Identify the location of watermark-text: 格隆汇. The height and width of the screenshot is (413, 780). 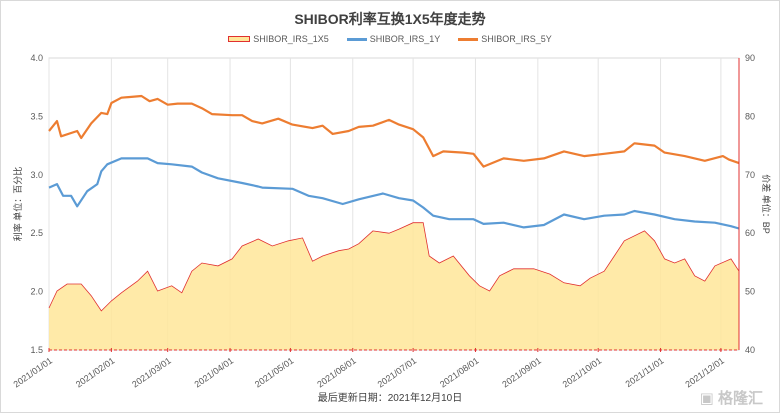
(740, 398).